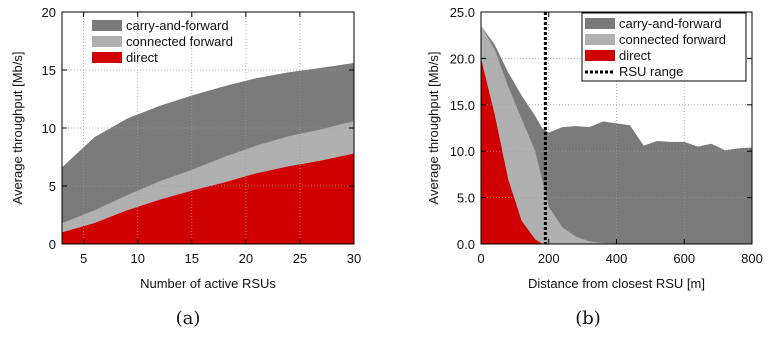 The height and width of the screenshot is (338, 769). I want to click on y-tick-label: 0.0, so click(466, 244).